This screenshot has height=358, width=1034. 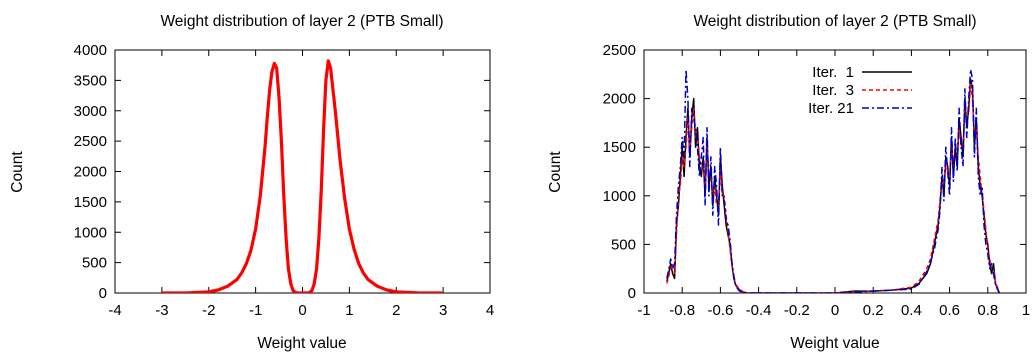 What do you see at coordinates (797, 310) in the screenshot?
I see `x-tick-label: -0.2` at bounding box center [797, 310].